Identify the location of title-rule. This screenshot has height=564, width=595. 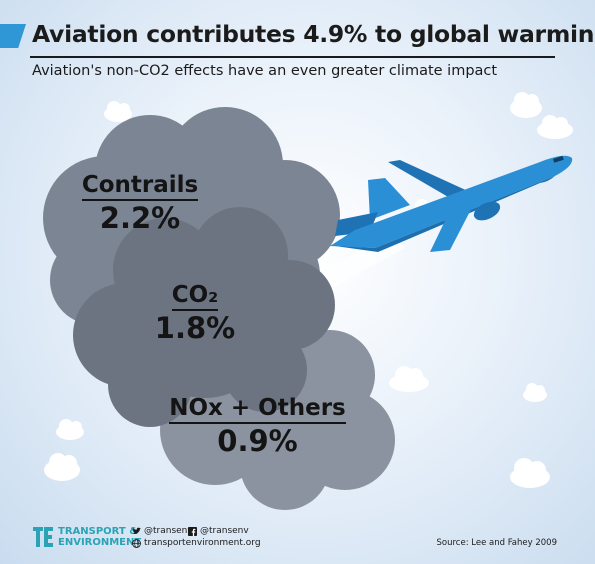
(292, 57).